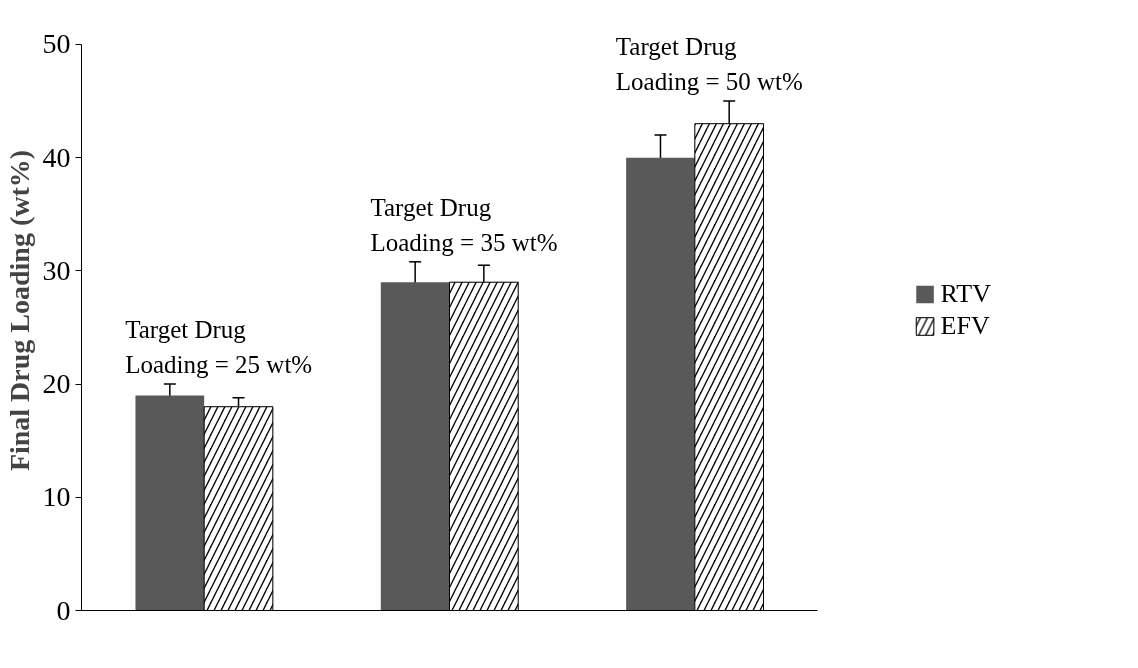 The height and width of the screenshot is (668, 1138). Describe the element at coordinates (219, 347) in the screenshot. I see `annotation: Target Drug Loading = 25 wt%` at that location.